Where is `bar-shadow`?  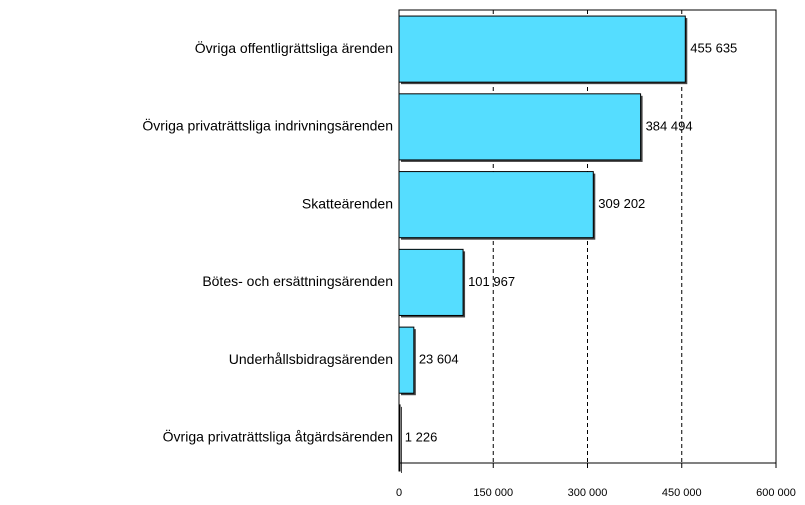 bar-shadow is located at coordinates (401, 439).